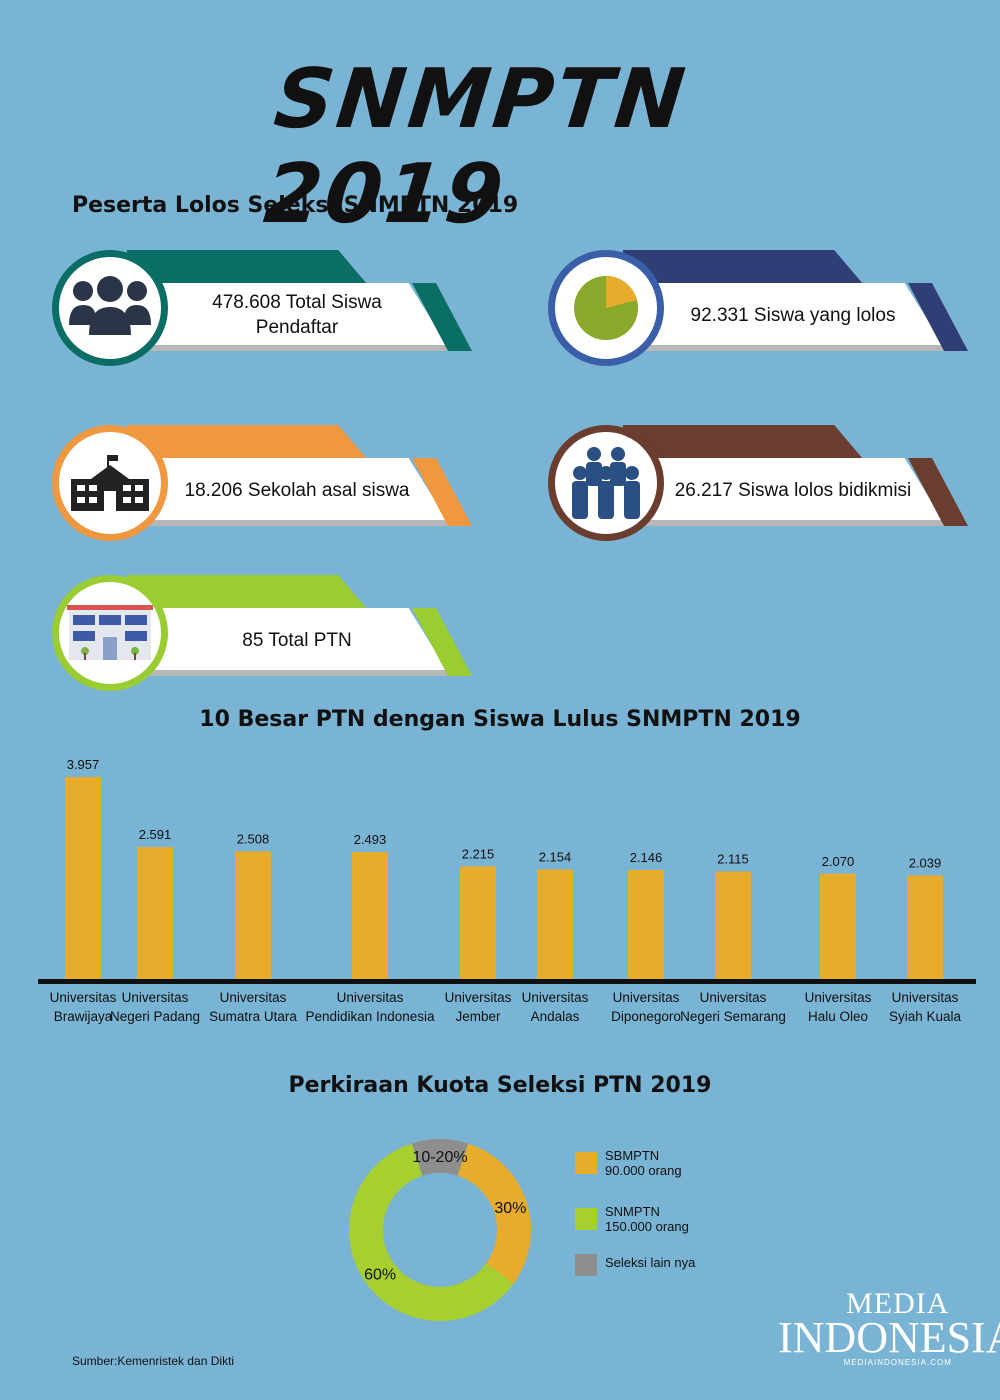 Image resolution: width=1000 pixels, height=1400 pixels. What do you see at coordinates (500, 1085) in the screenshot?
I see `donut-chart-title: Perkiraan Kuota Seleksi PTN 2019` at bounding box center [500, 1085].